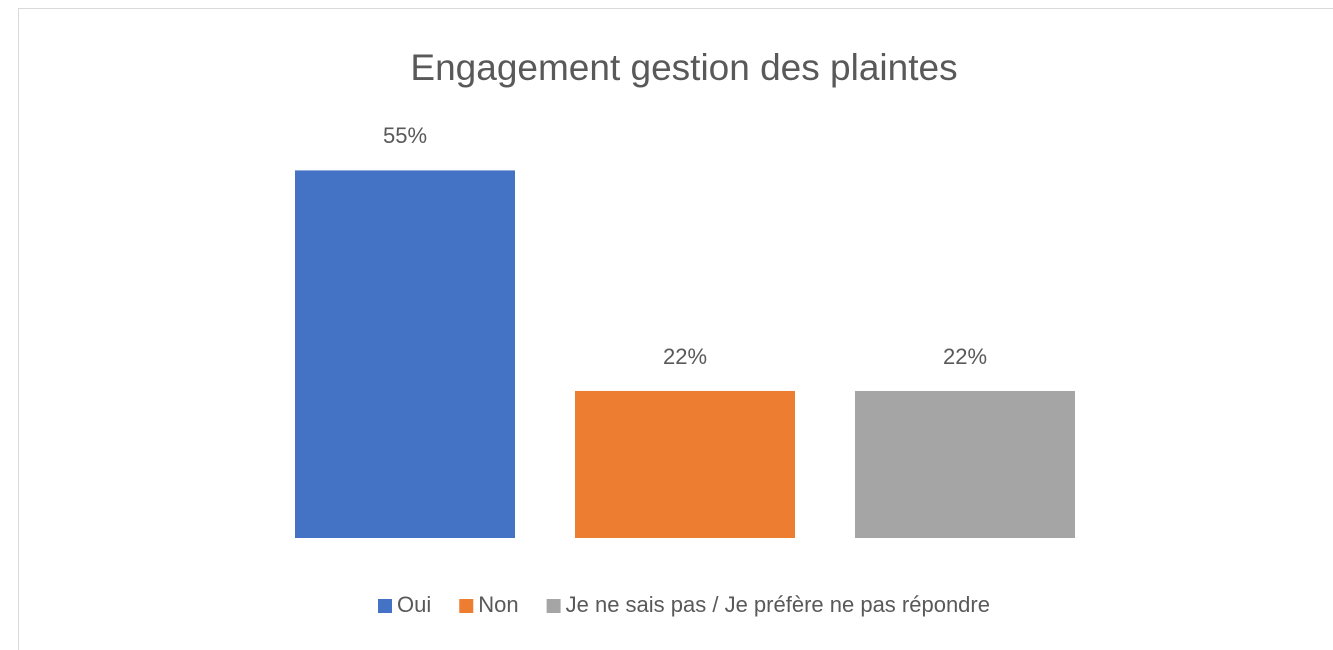 This screenshot has width=1333, height=650. What do you see at coordinates (405, 135) in the screenshot?
I see `value-label: 55%` at bounding box center [405, 135].